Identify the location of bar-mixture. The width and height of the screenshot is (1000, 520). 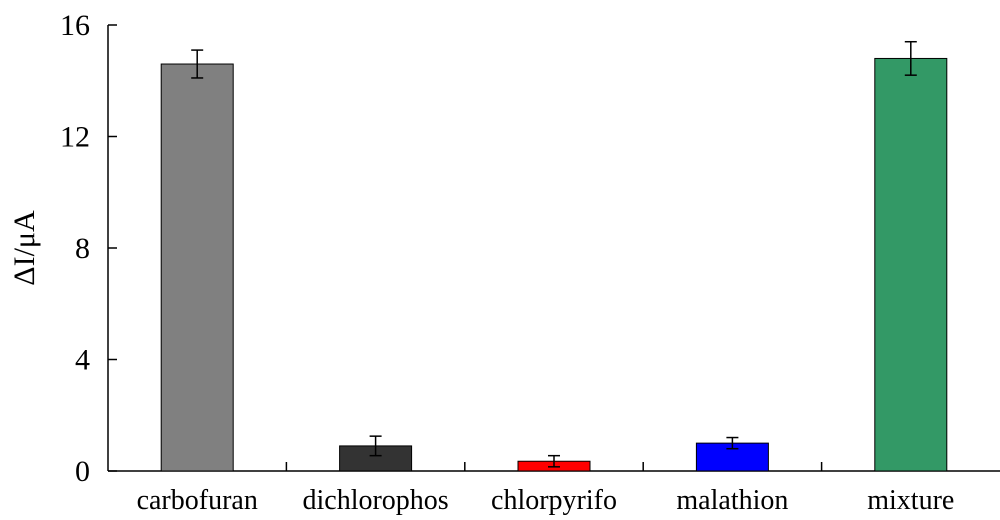
(911, 264).